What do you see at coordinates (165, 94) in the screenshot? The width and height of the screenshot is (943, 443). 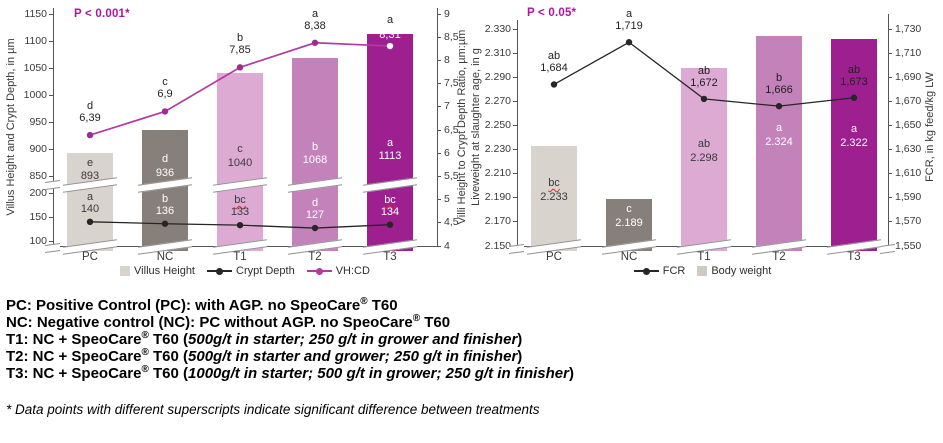 I see `point-value: 6,9` at bounding box center [165, 94].